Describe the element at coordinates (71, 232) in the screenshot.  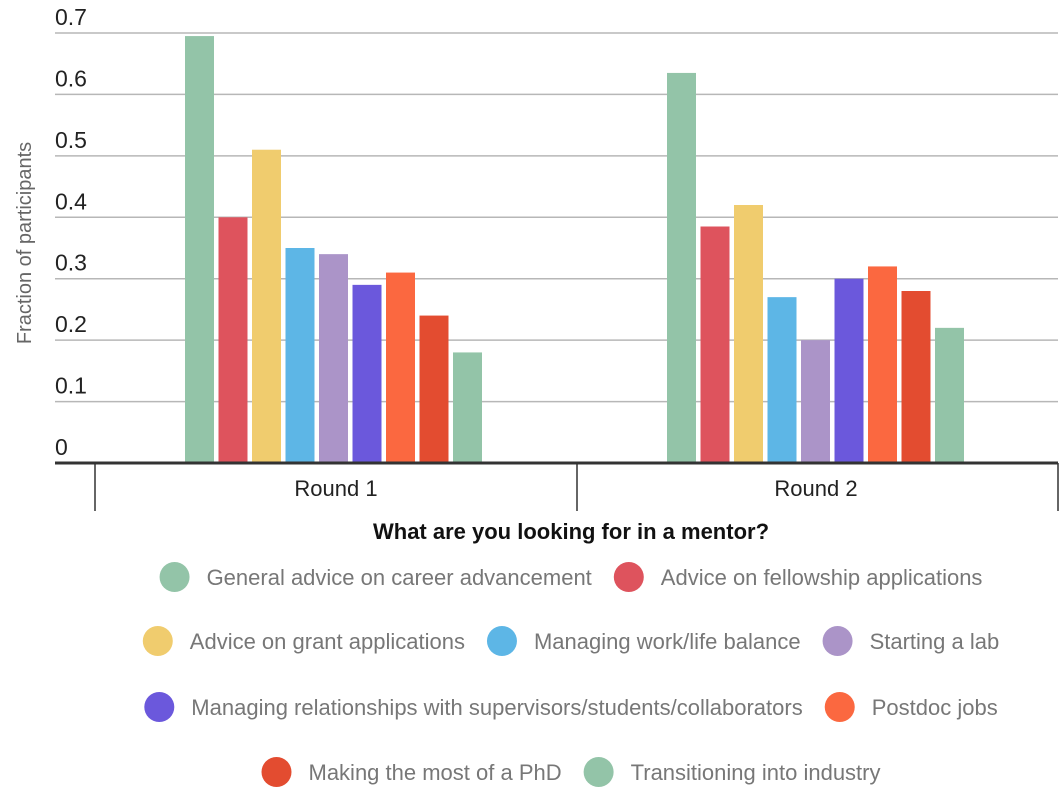
I see `y-tick-labels: 0 0.1 0.2 0.3 0.4 0.5 0.6 0.7` at that location.